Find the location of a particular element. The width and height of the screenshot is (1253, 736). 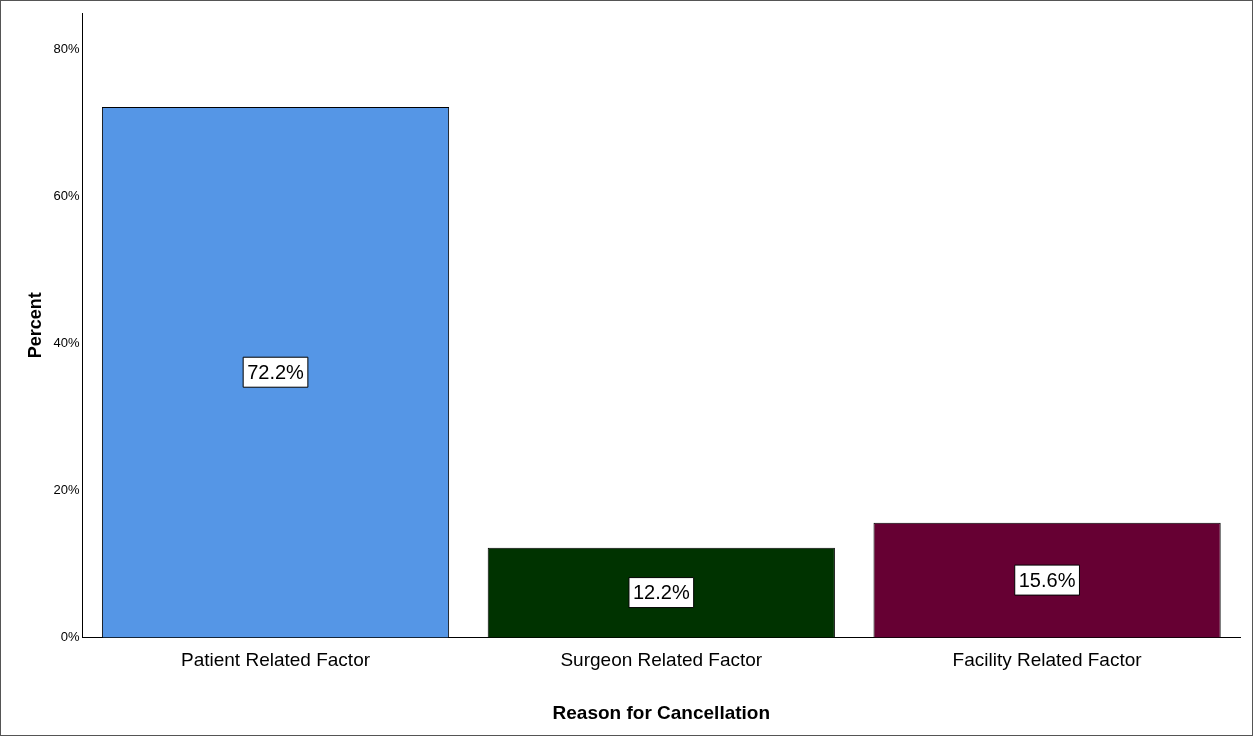

x-tick-label: Patient Related Factor is located at coordinates (275, 660).